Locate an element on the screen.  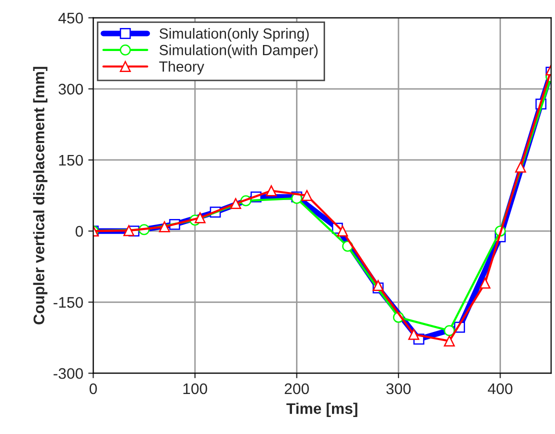
y-axis-title: Coupler vertical displacement [mm] is located at coordinates (40, 195).